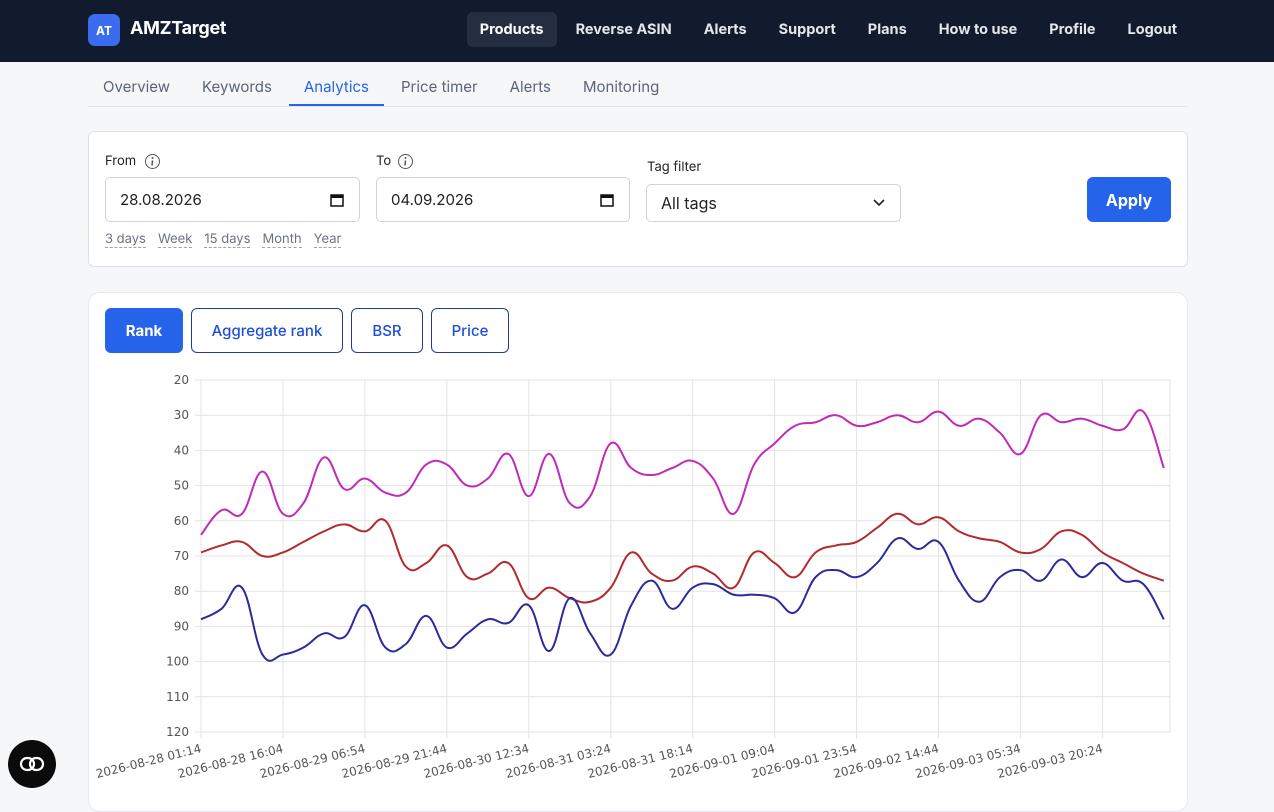 Image resolution: width=1274 pixels, height=812 pixels. Describe the element at coordinates (387, 330) in the screenshot. I see `chart-tab: BSR` at that location.